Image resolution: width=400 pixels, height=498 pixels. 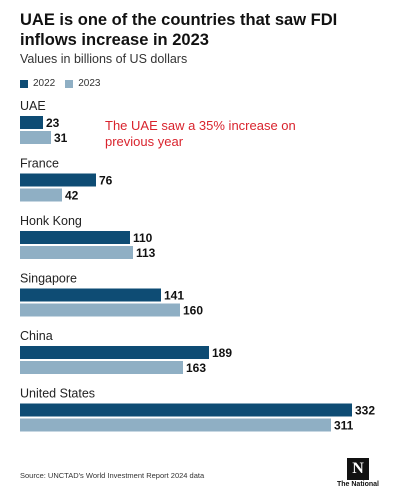 I want to click on category-label-honk-kong: Honk Kong, so click(x=51, y=221).